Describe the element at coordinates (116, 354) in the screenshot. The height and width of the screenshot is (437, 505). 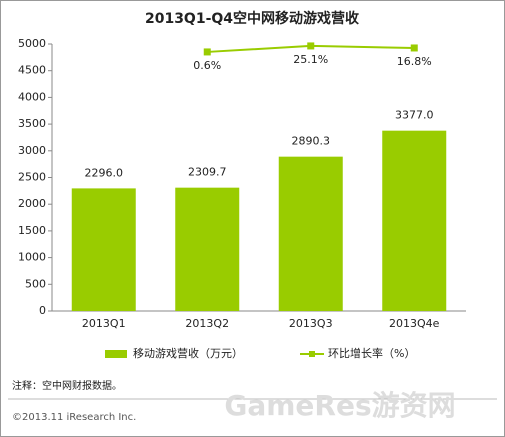
I see `legend-swatch` at that location.